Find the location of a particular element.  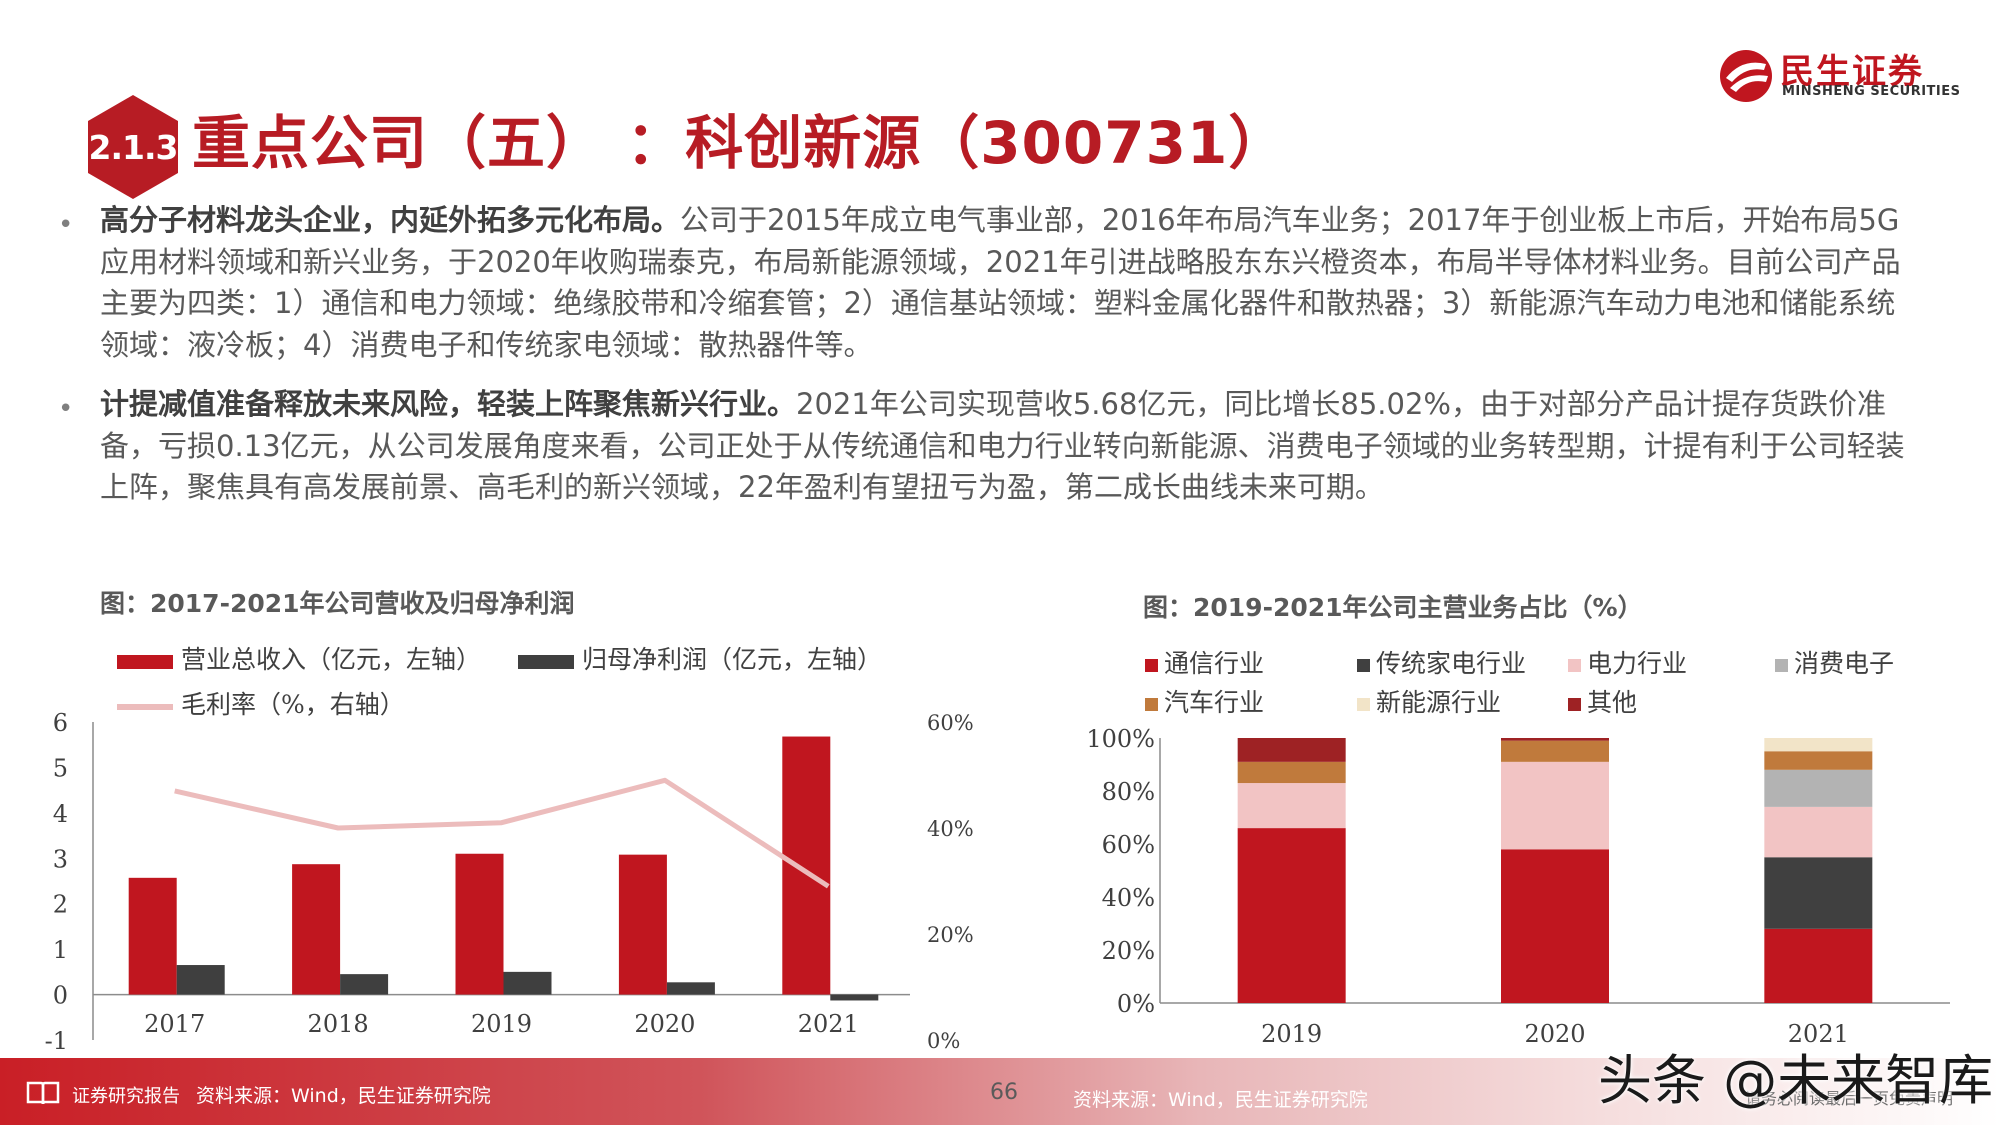

section-badge is located at coordinates (133, 147).